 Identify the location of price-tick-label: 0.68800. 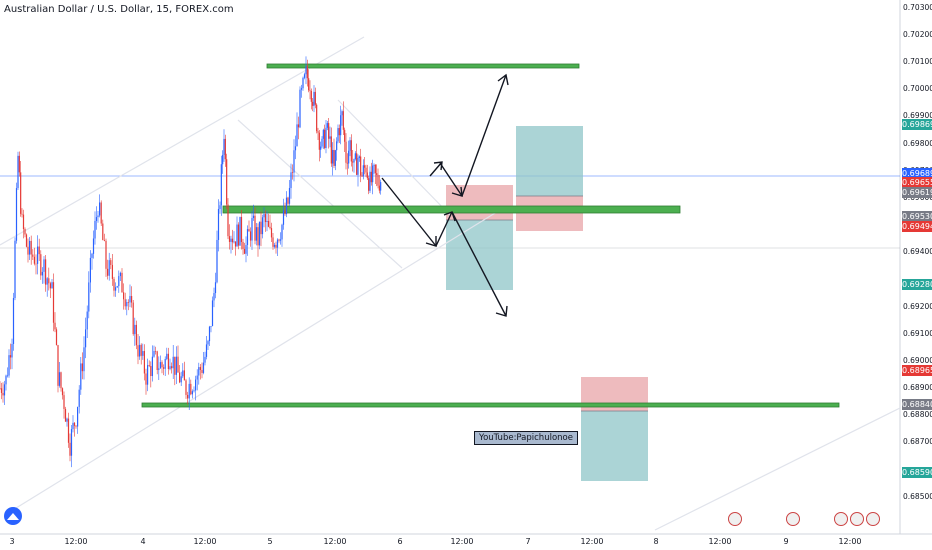
(917, 415).